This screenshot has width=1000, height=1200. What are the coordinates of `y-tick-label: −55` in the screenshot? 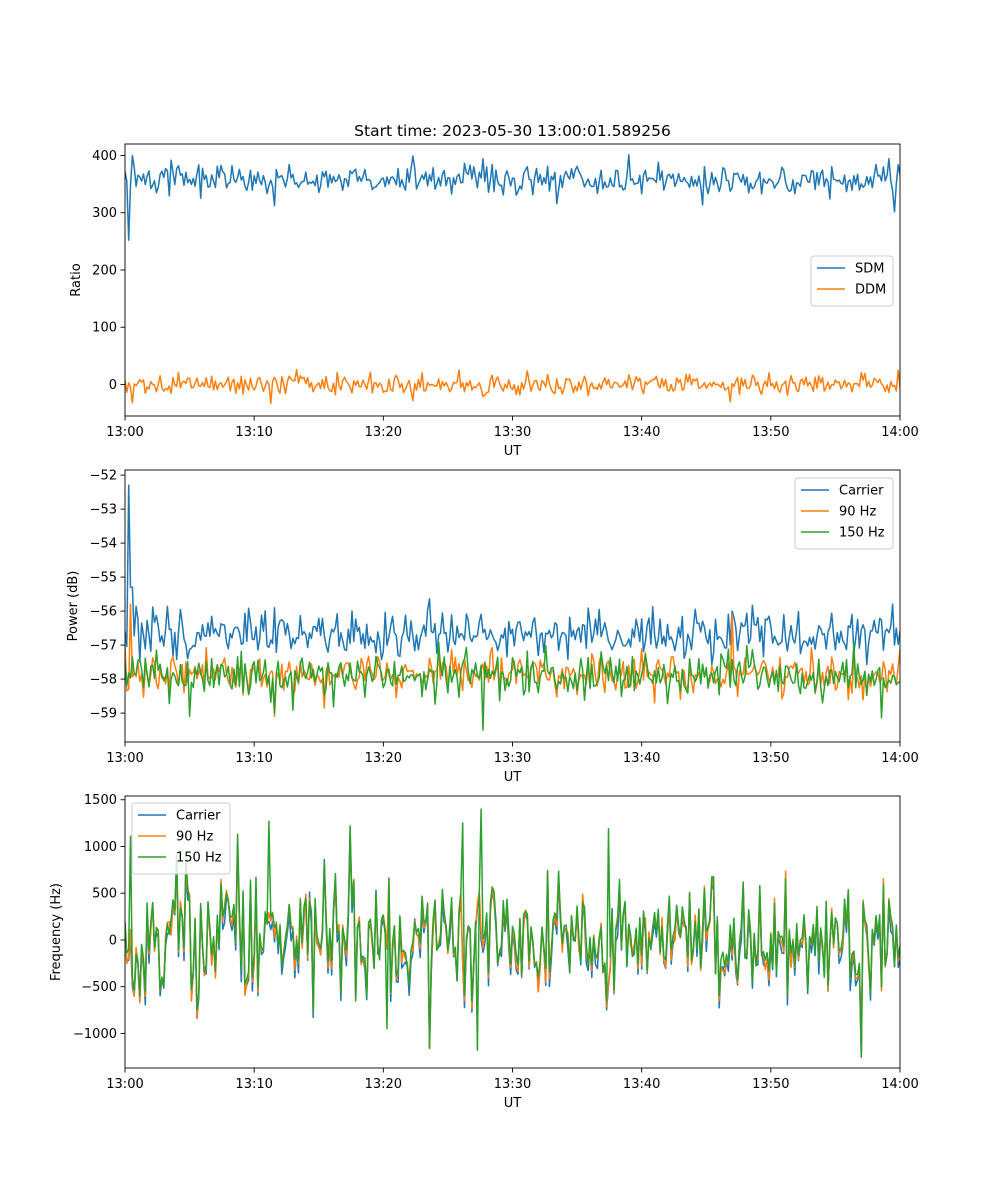 It's located at (103, 578).